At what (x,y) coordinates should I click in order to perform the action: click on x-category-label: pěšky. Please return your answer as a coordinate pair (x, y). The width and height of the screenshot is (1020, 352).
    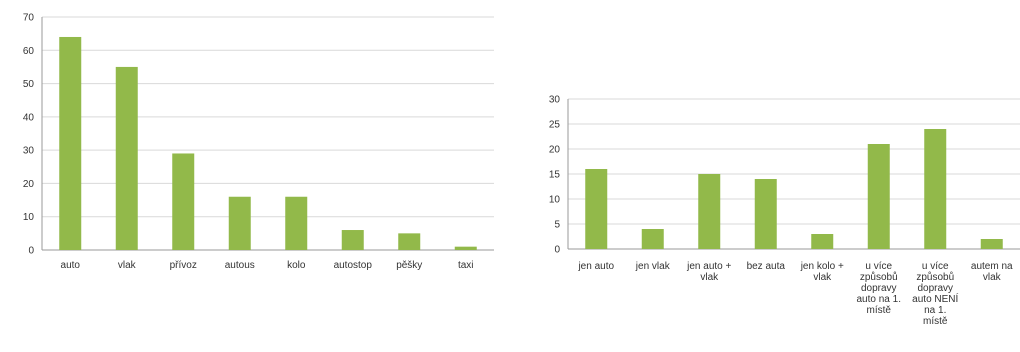
    Looking at the image, I should click on (409, 265).